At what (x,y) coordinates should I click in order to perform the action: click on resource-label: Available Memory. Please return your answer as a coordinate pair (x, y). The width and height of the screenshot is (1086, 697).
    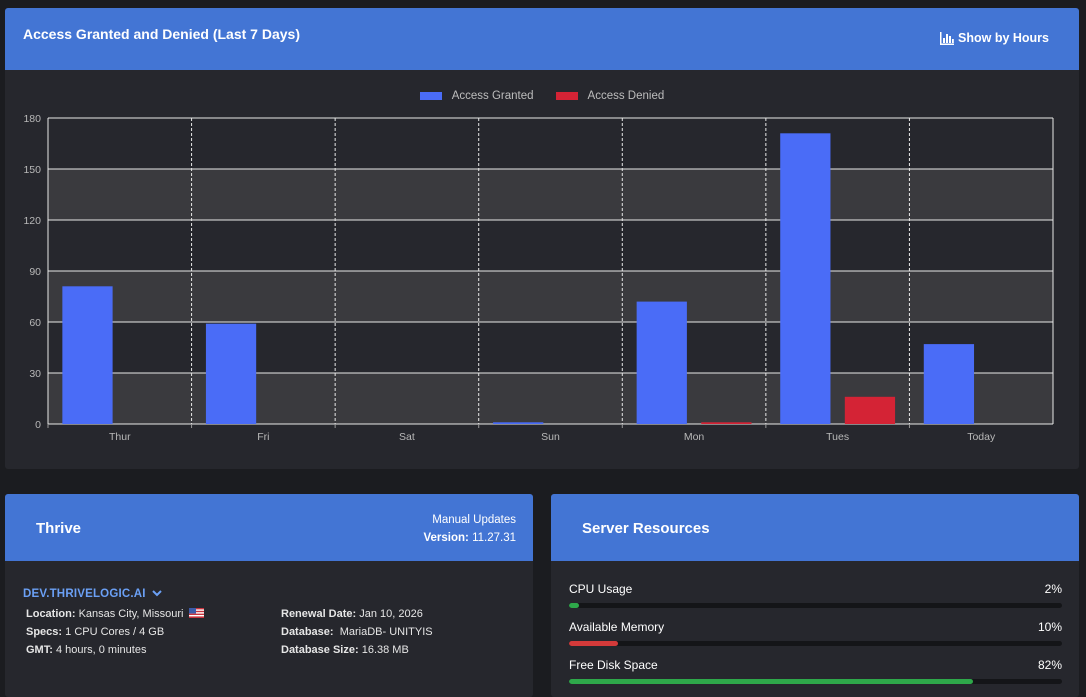
    Looking at the image, I should click on (617, 627).